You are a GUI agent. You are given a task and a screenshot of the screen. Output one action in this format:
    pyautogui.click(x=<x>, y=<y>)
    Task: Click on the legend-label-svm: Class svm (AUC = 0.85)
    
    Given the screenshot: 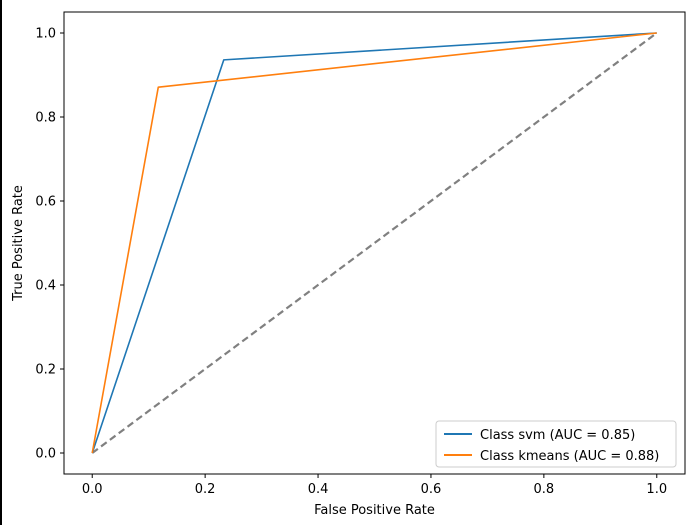 What is the action you would take?
    pyautogui.click(x=557, y=435)
    